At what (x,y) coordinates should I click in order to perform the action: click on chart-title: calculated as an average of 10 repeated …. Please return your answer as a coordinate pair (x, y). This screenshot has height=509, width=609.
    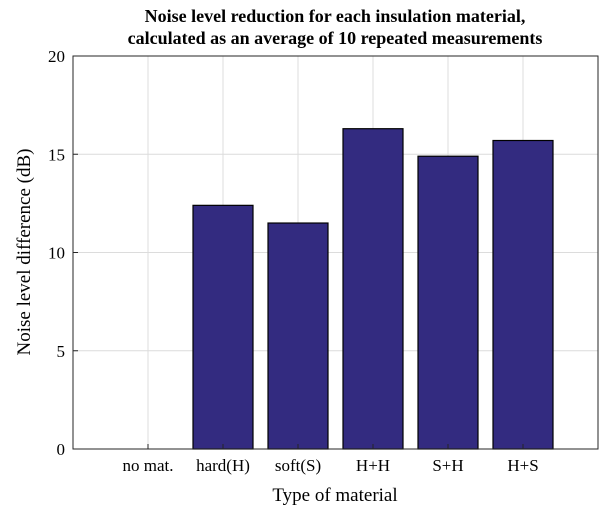
    Looking at the image, I should click on (335, 38).